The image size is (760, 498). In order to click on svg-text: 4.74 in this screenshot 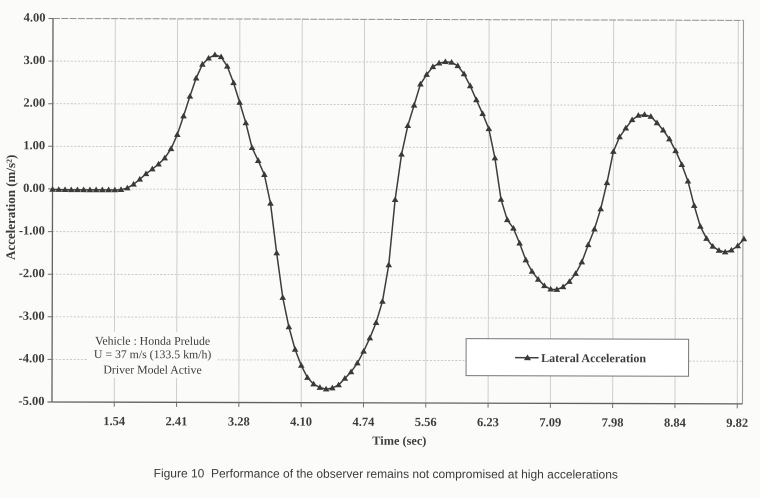, I will do `click(363, 422)`.